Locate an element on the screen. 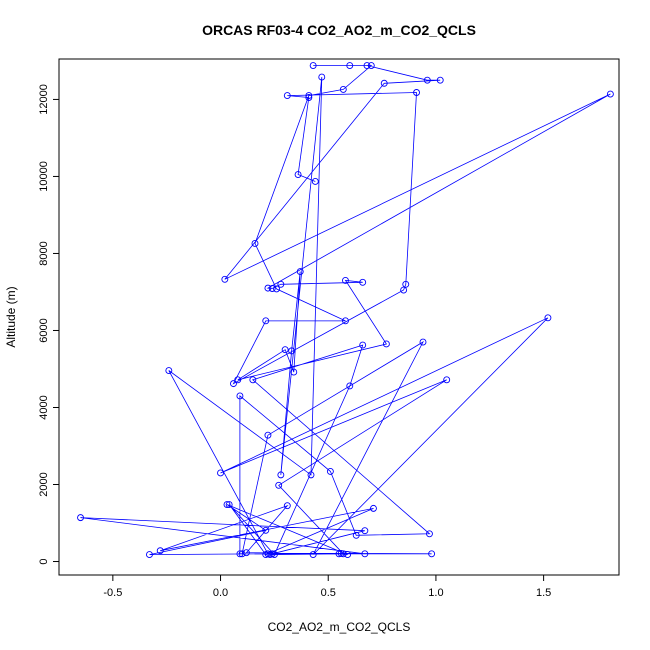  x-tick-label: 1.5 is located at coordinates (543, 593).